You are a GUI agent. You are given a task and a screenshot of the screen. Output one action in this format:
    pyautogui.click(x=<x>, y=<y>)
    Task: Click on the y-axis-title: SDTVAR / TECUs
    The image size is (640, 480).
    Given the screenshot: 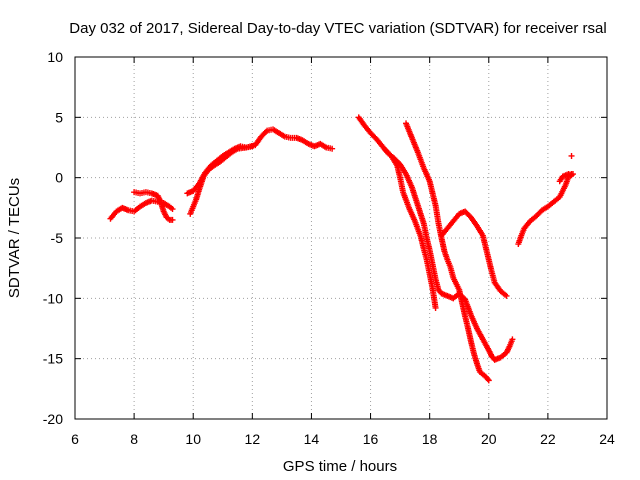 What is the action you would take?
    pyautogui.click(x=14, y=238)
    